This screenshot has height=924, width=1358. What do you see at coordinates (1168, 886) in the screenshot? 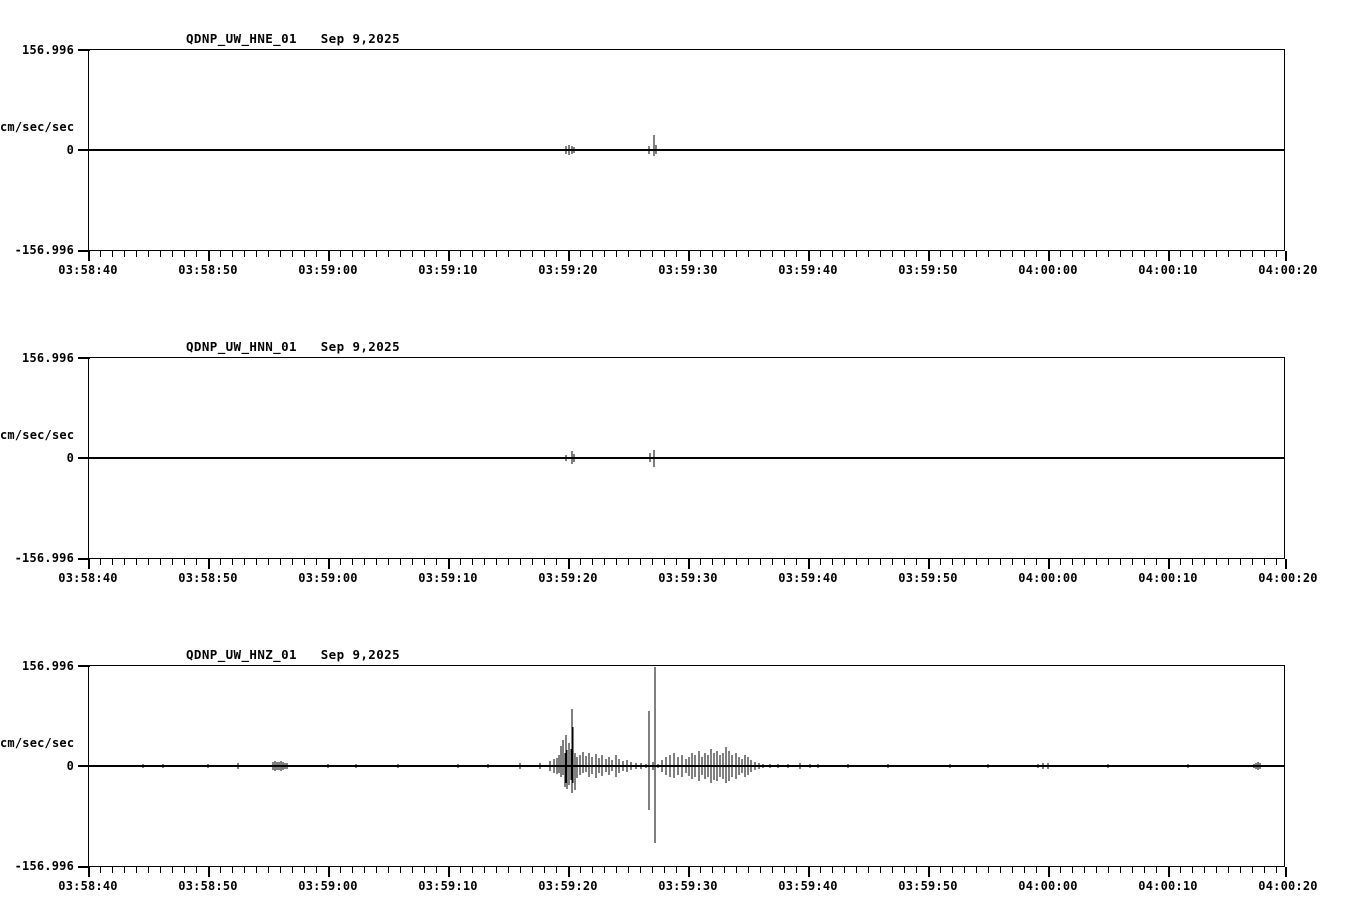
I see `x-tick-label-9-hnz: 04:00:10` at bounding box center [1168, 886].